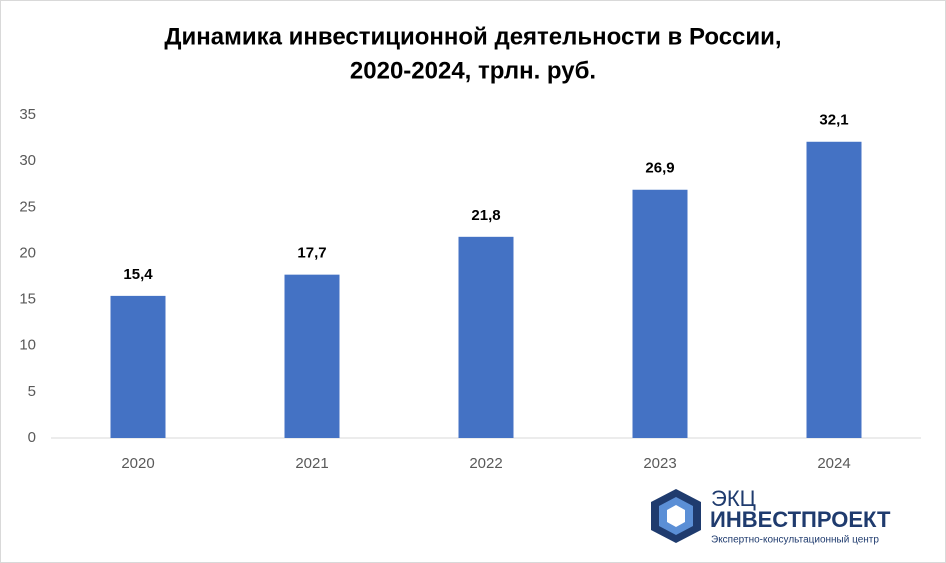 This screenshot has width=946, height=563. I want to click on x-tick-label: 2024, so click(833, 463).